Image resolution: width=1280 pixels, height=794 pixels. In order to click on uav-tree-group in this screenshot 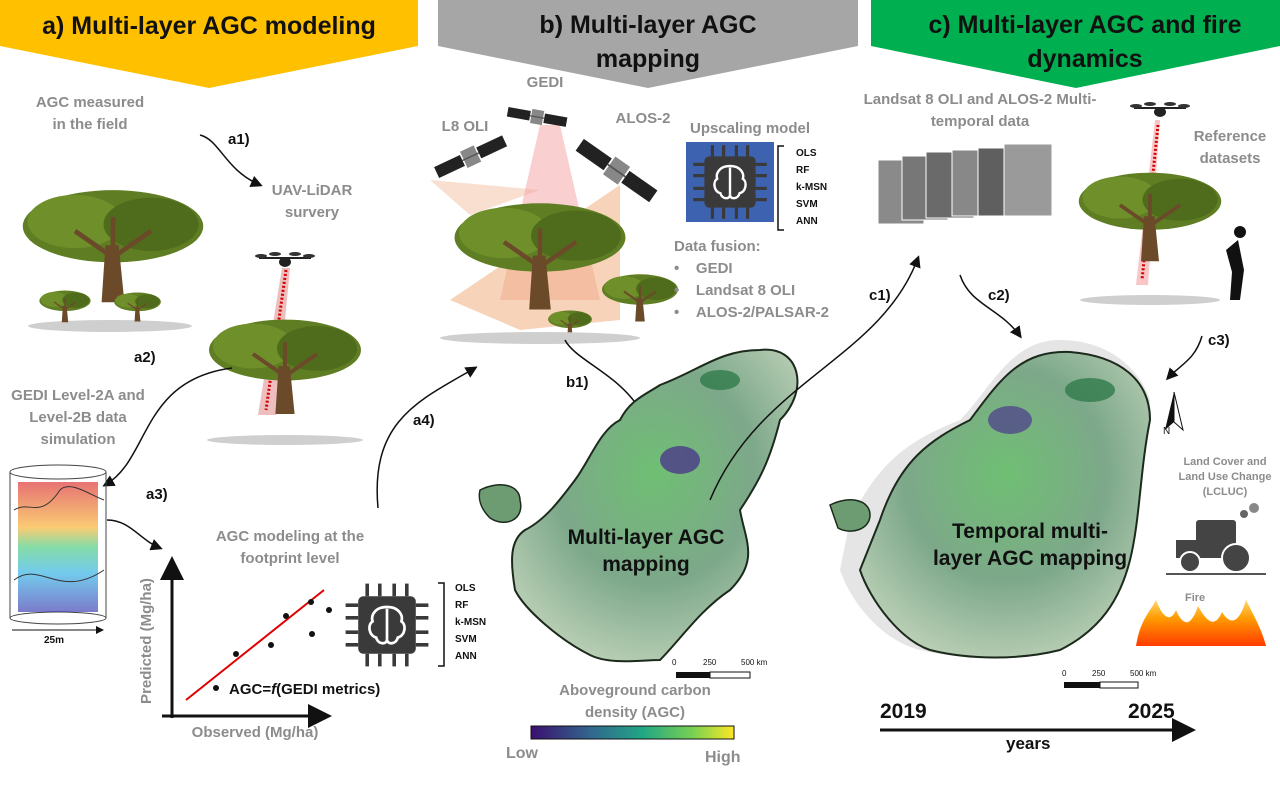, I will do `click(285, 348)`.